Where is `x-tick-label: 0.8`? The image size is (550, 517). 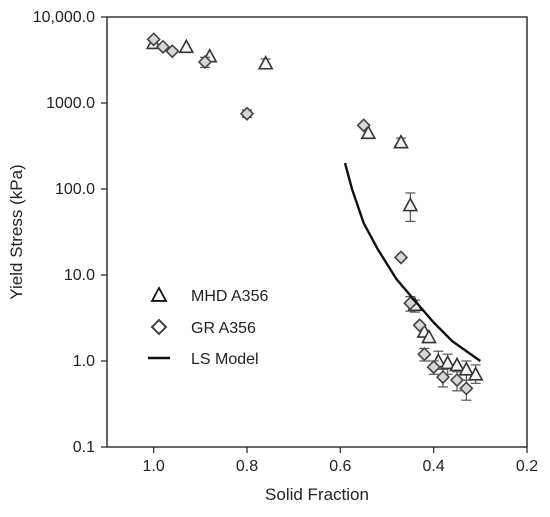
x-tick-label: 0.8 is located at coordinates (247, 466).